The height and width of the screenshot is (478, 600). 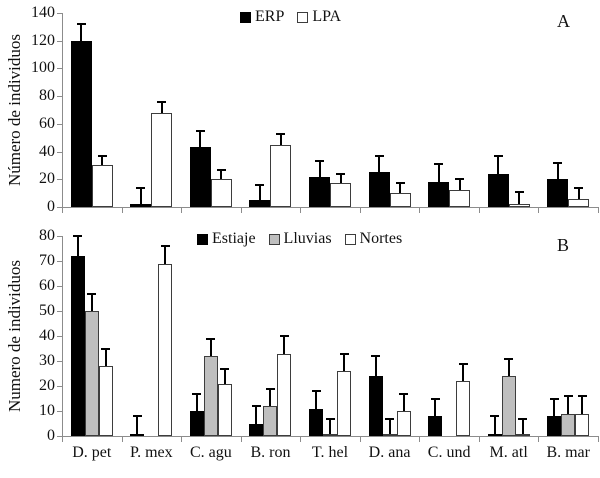 I want to click on bar-nortes-d-pet, so click(x=105, y=401).